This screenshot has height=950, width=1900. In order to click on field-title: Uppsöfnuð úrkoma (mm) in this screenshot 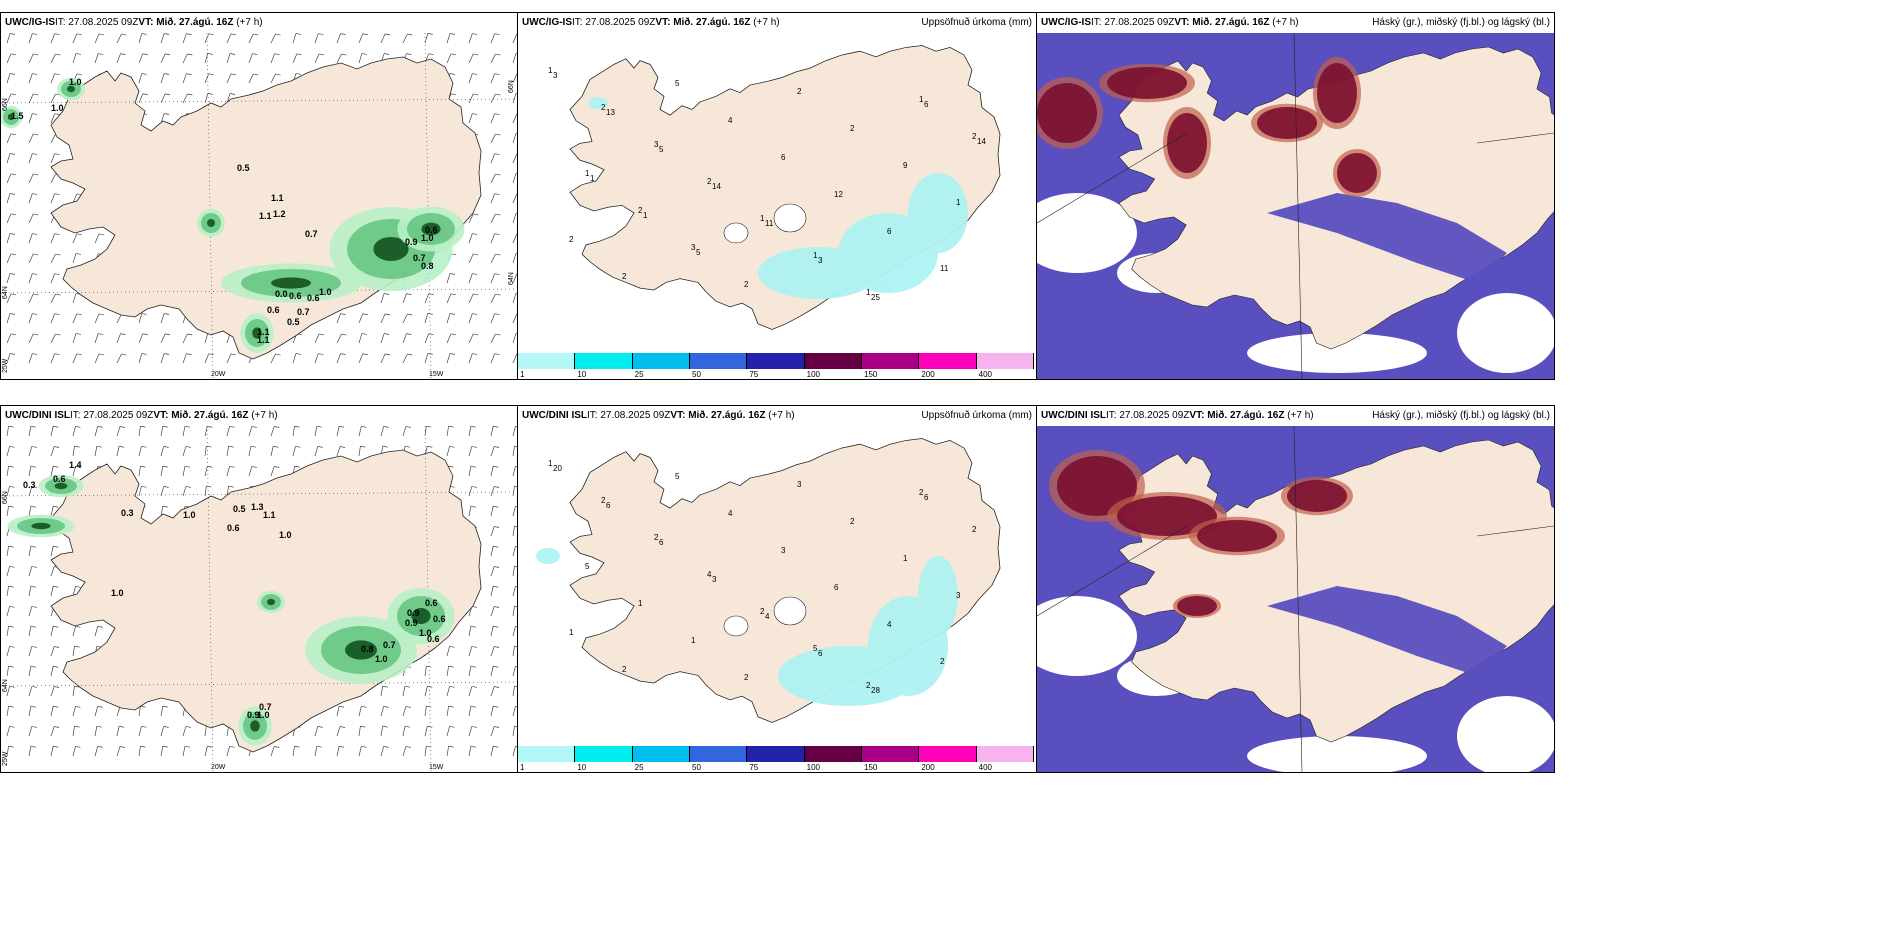, I will do `click(976, 22)`.